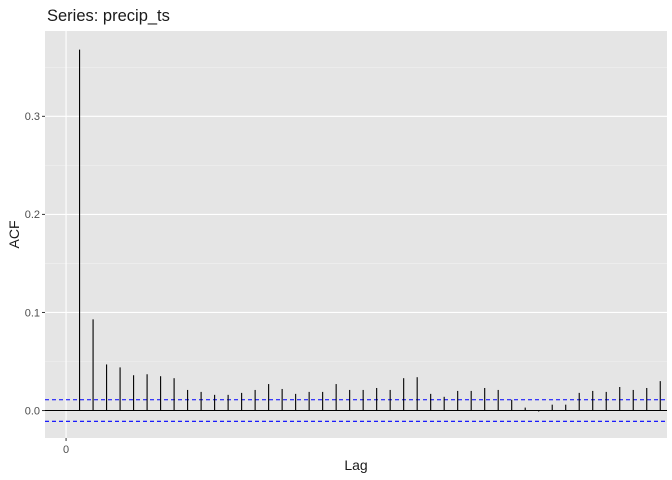 The image size is (672, 480). What do you see at coordinates (32, 313) in the screenshot?
I see `y-tick-label: 0.1` at bounding box center [32, 313].